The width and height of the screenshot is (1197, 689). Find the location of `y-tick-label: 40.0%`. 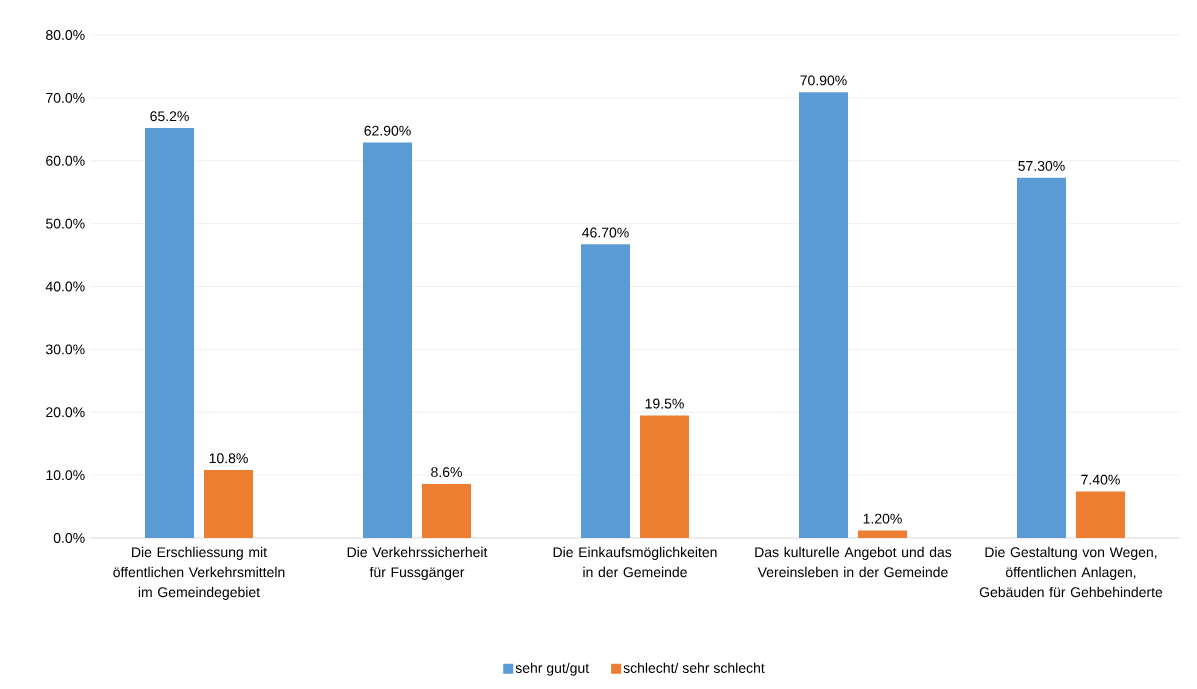

y-tick-label: 40.0% is located at coordinates (65, 286).